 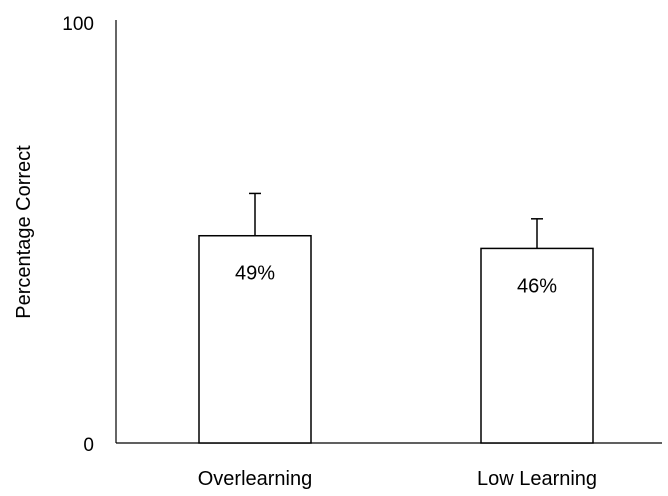 What do you see at coordinates (255, 479) in the screenshot?
I see `category-label-1: Overlearning` at bounding box center [255, 479].